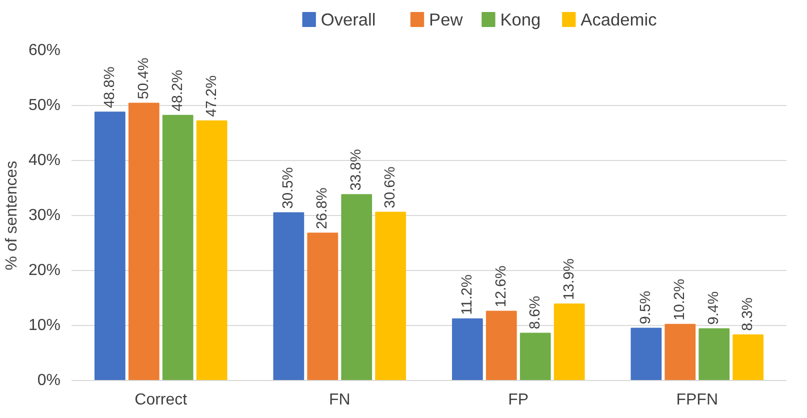 This screenshot has width=807, height=418. I want to click on data-label: 8.6%, so click(535, 313).